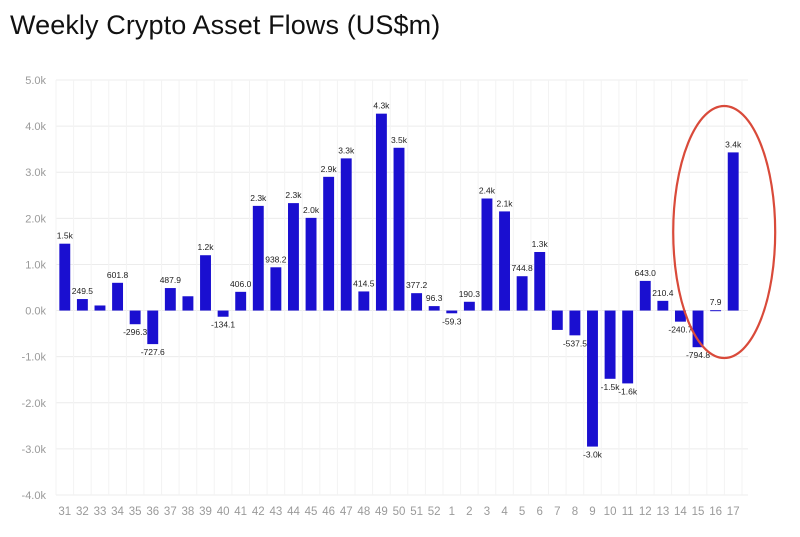 The width and height of the screenshot is (800, 537). Describe the element at coordinates (470, 294) in the screenshot. I see `data-label: 190.3` at that location.